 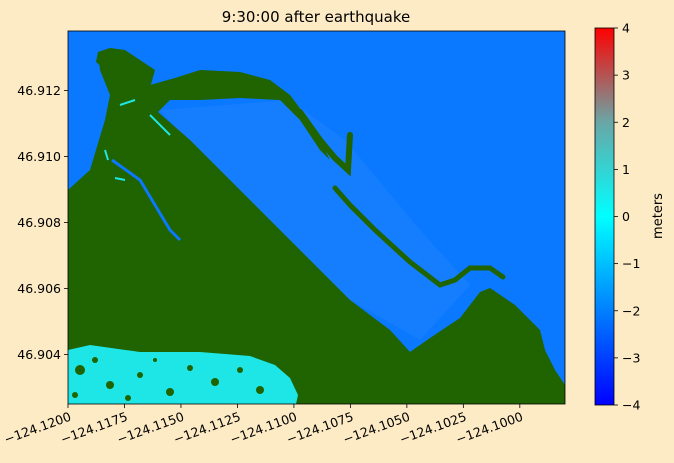 What do you see at coordinates (626, 28) in the screenshot?
I see `colorbar-tick-label: 4` at bounding box center [626, 28].